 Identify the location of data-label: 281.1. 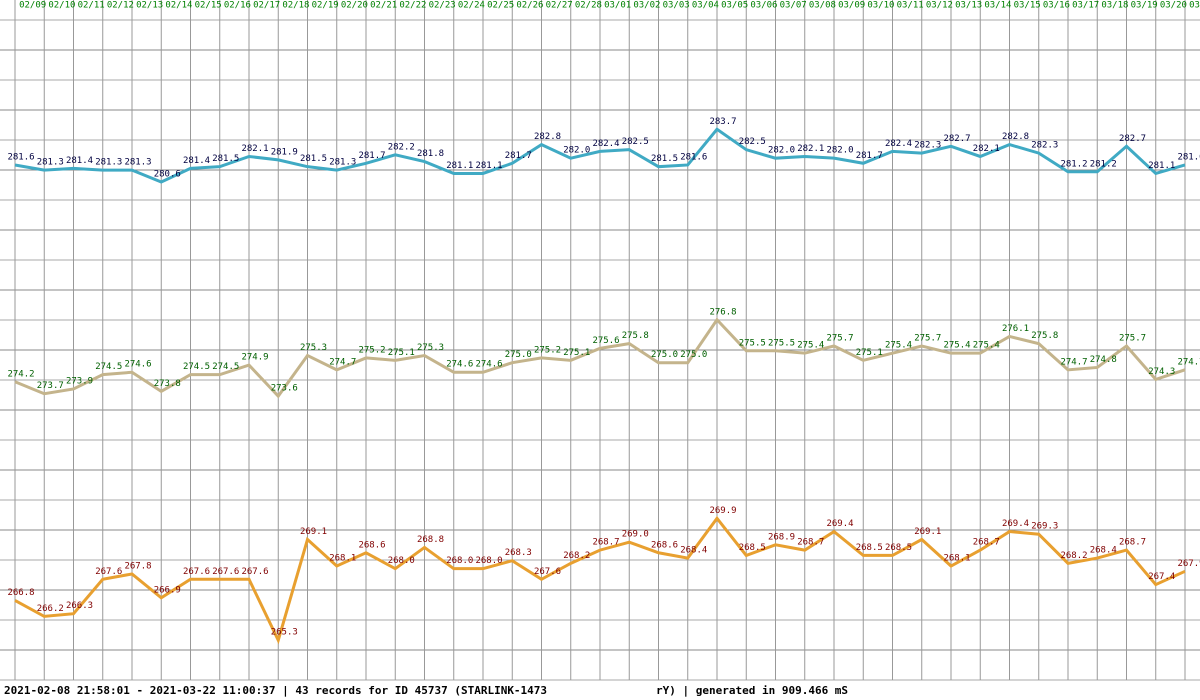
(488, 166).